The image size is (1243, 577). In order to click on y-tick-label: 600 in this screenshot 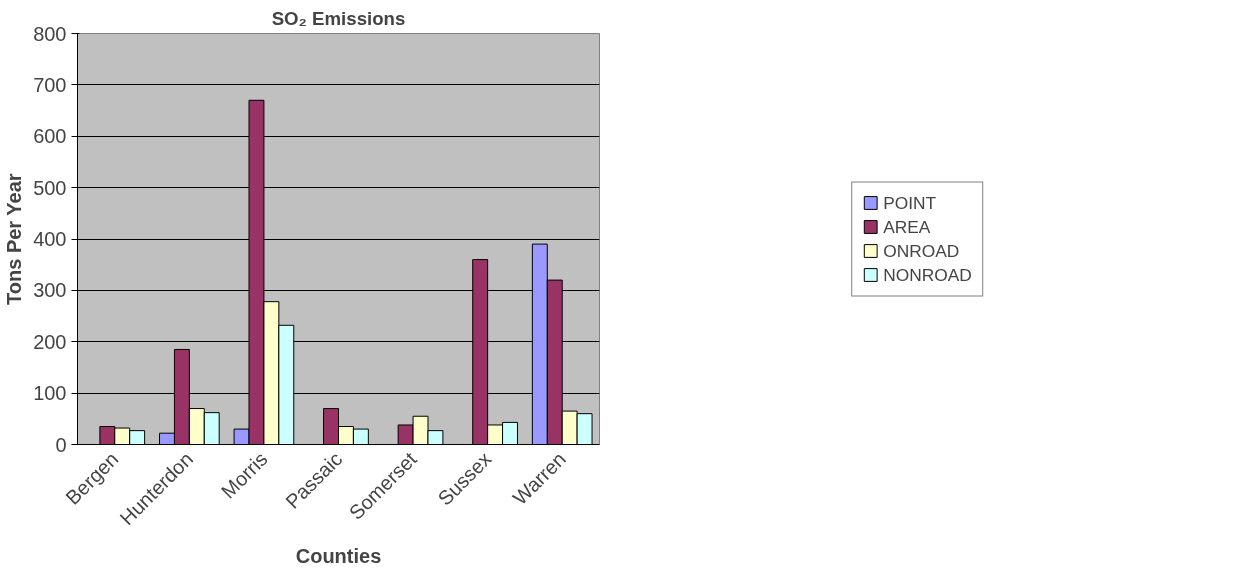, I will do `click(50, 136)`.